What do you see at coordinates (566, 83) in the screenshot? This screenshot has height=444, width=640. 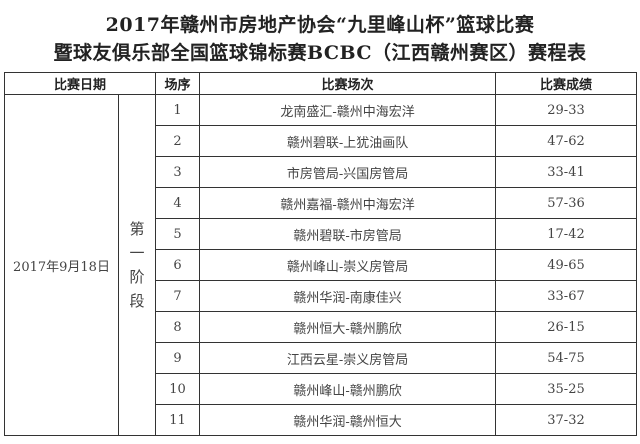 I see `header-result: 比赛成绩` at bounding box center [566, 83].